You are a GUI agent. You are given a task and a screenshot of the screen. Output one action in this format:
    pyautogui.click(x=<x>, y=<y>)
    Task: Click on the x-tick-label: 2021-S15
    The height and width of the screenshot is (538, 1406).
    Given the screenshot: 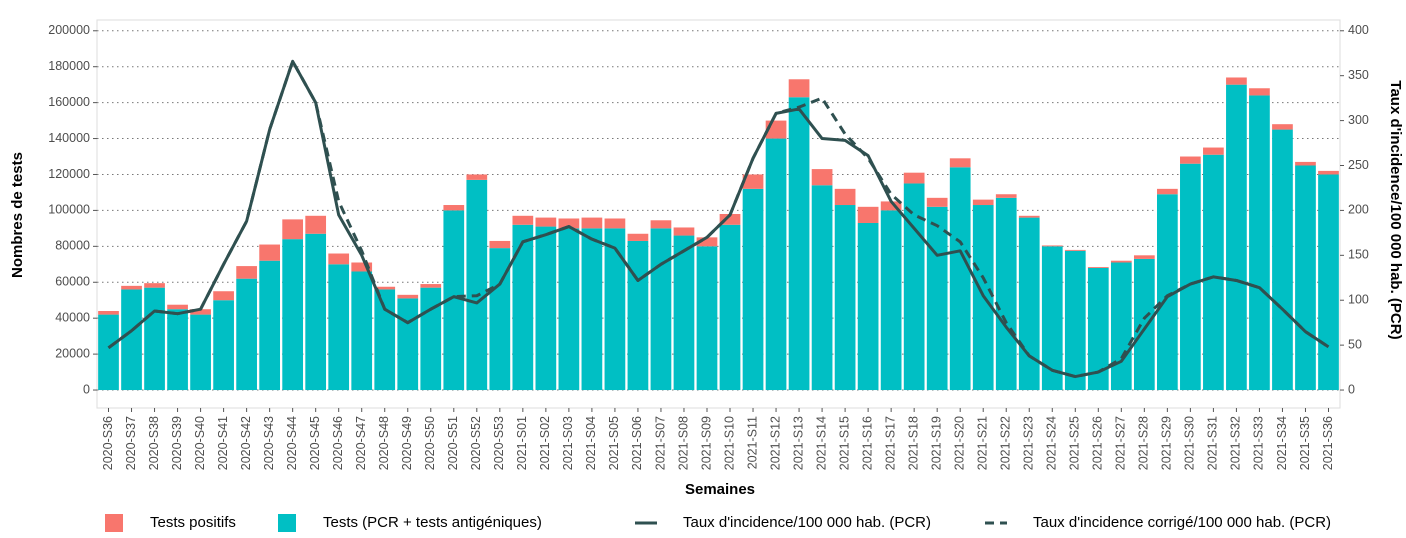 What is the action you would take?
    pyautogui.click(x=844, y=443)
    